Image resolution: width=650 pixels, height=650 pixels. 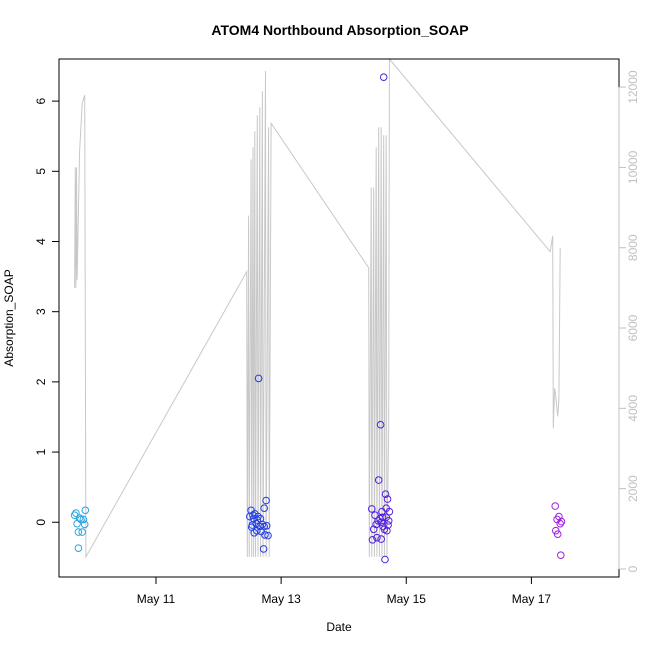 What do you see at coordinates (41, 451) in the screenshot?
I see `y-tick-label: 1` at bounding box center [41, 451].